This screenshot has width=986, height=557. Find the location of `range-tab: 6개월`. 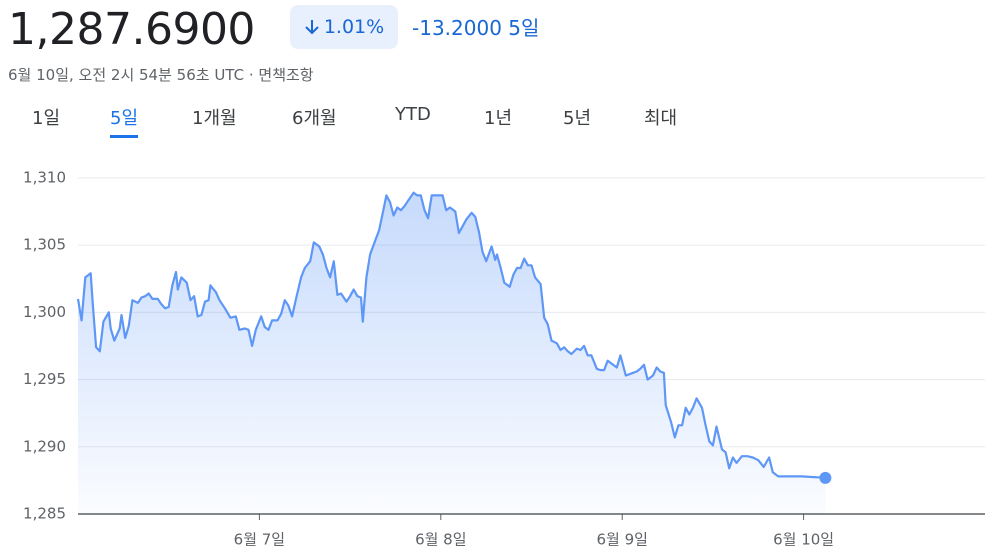

range-tab: 6개월 is located at coordinates (314, 118).